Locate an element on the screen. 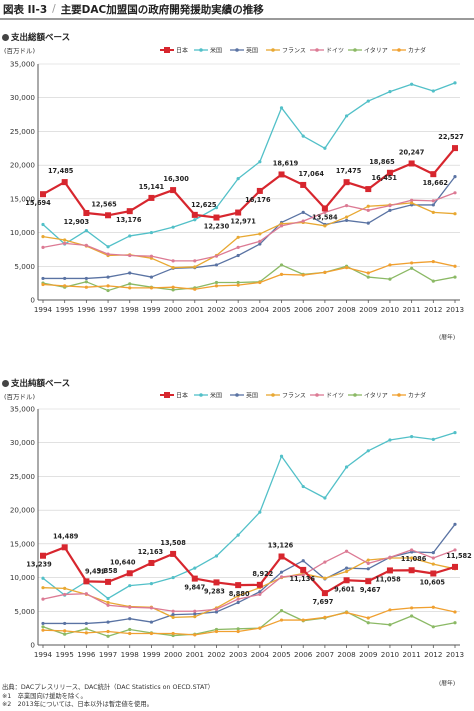  legend-item: 日本 is located at coordinates (174, 51).